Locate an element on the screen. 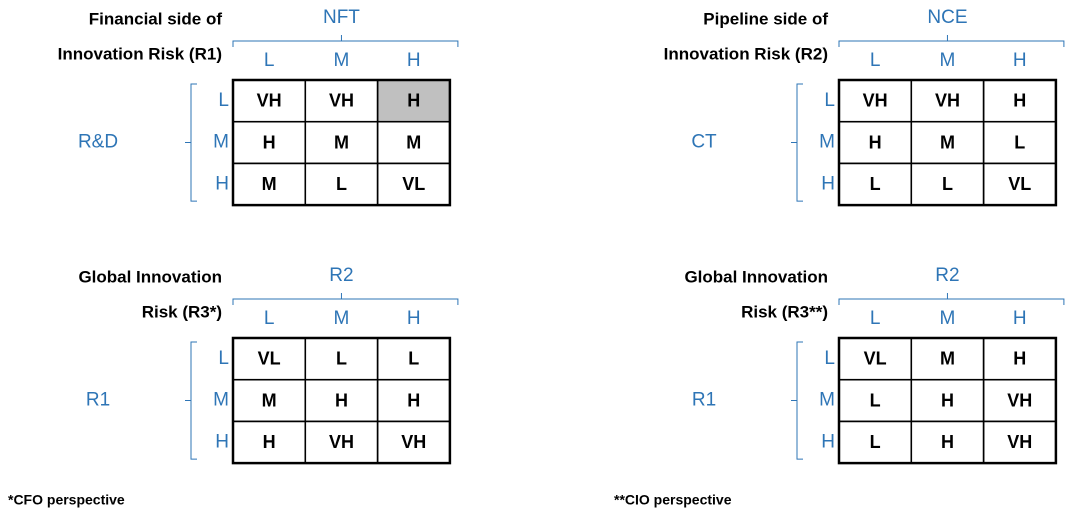  row-axis-label: R&D is located at coordinates (98, 142).